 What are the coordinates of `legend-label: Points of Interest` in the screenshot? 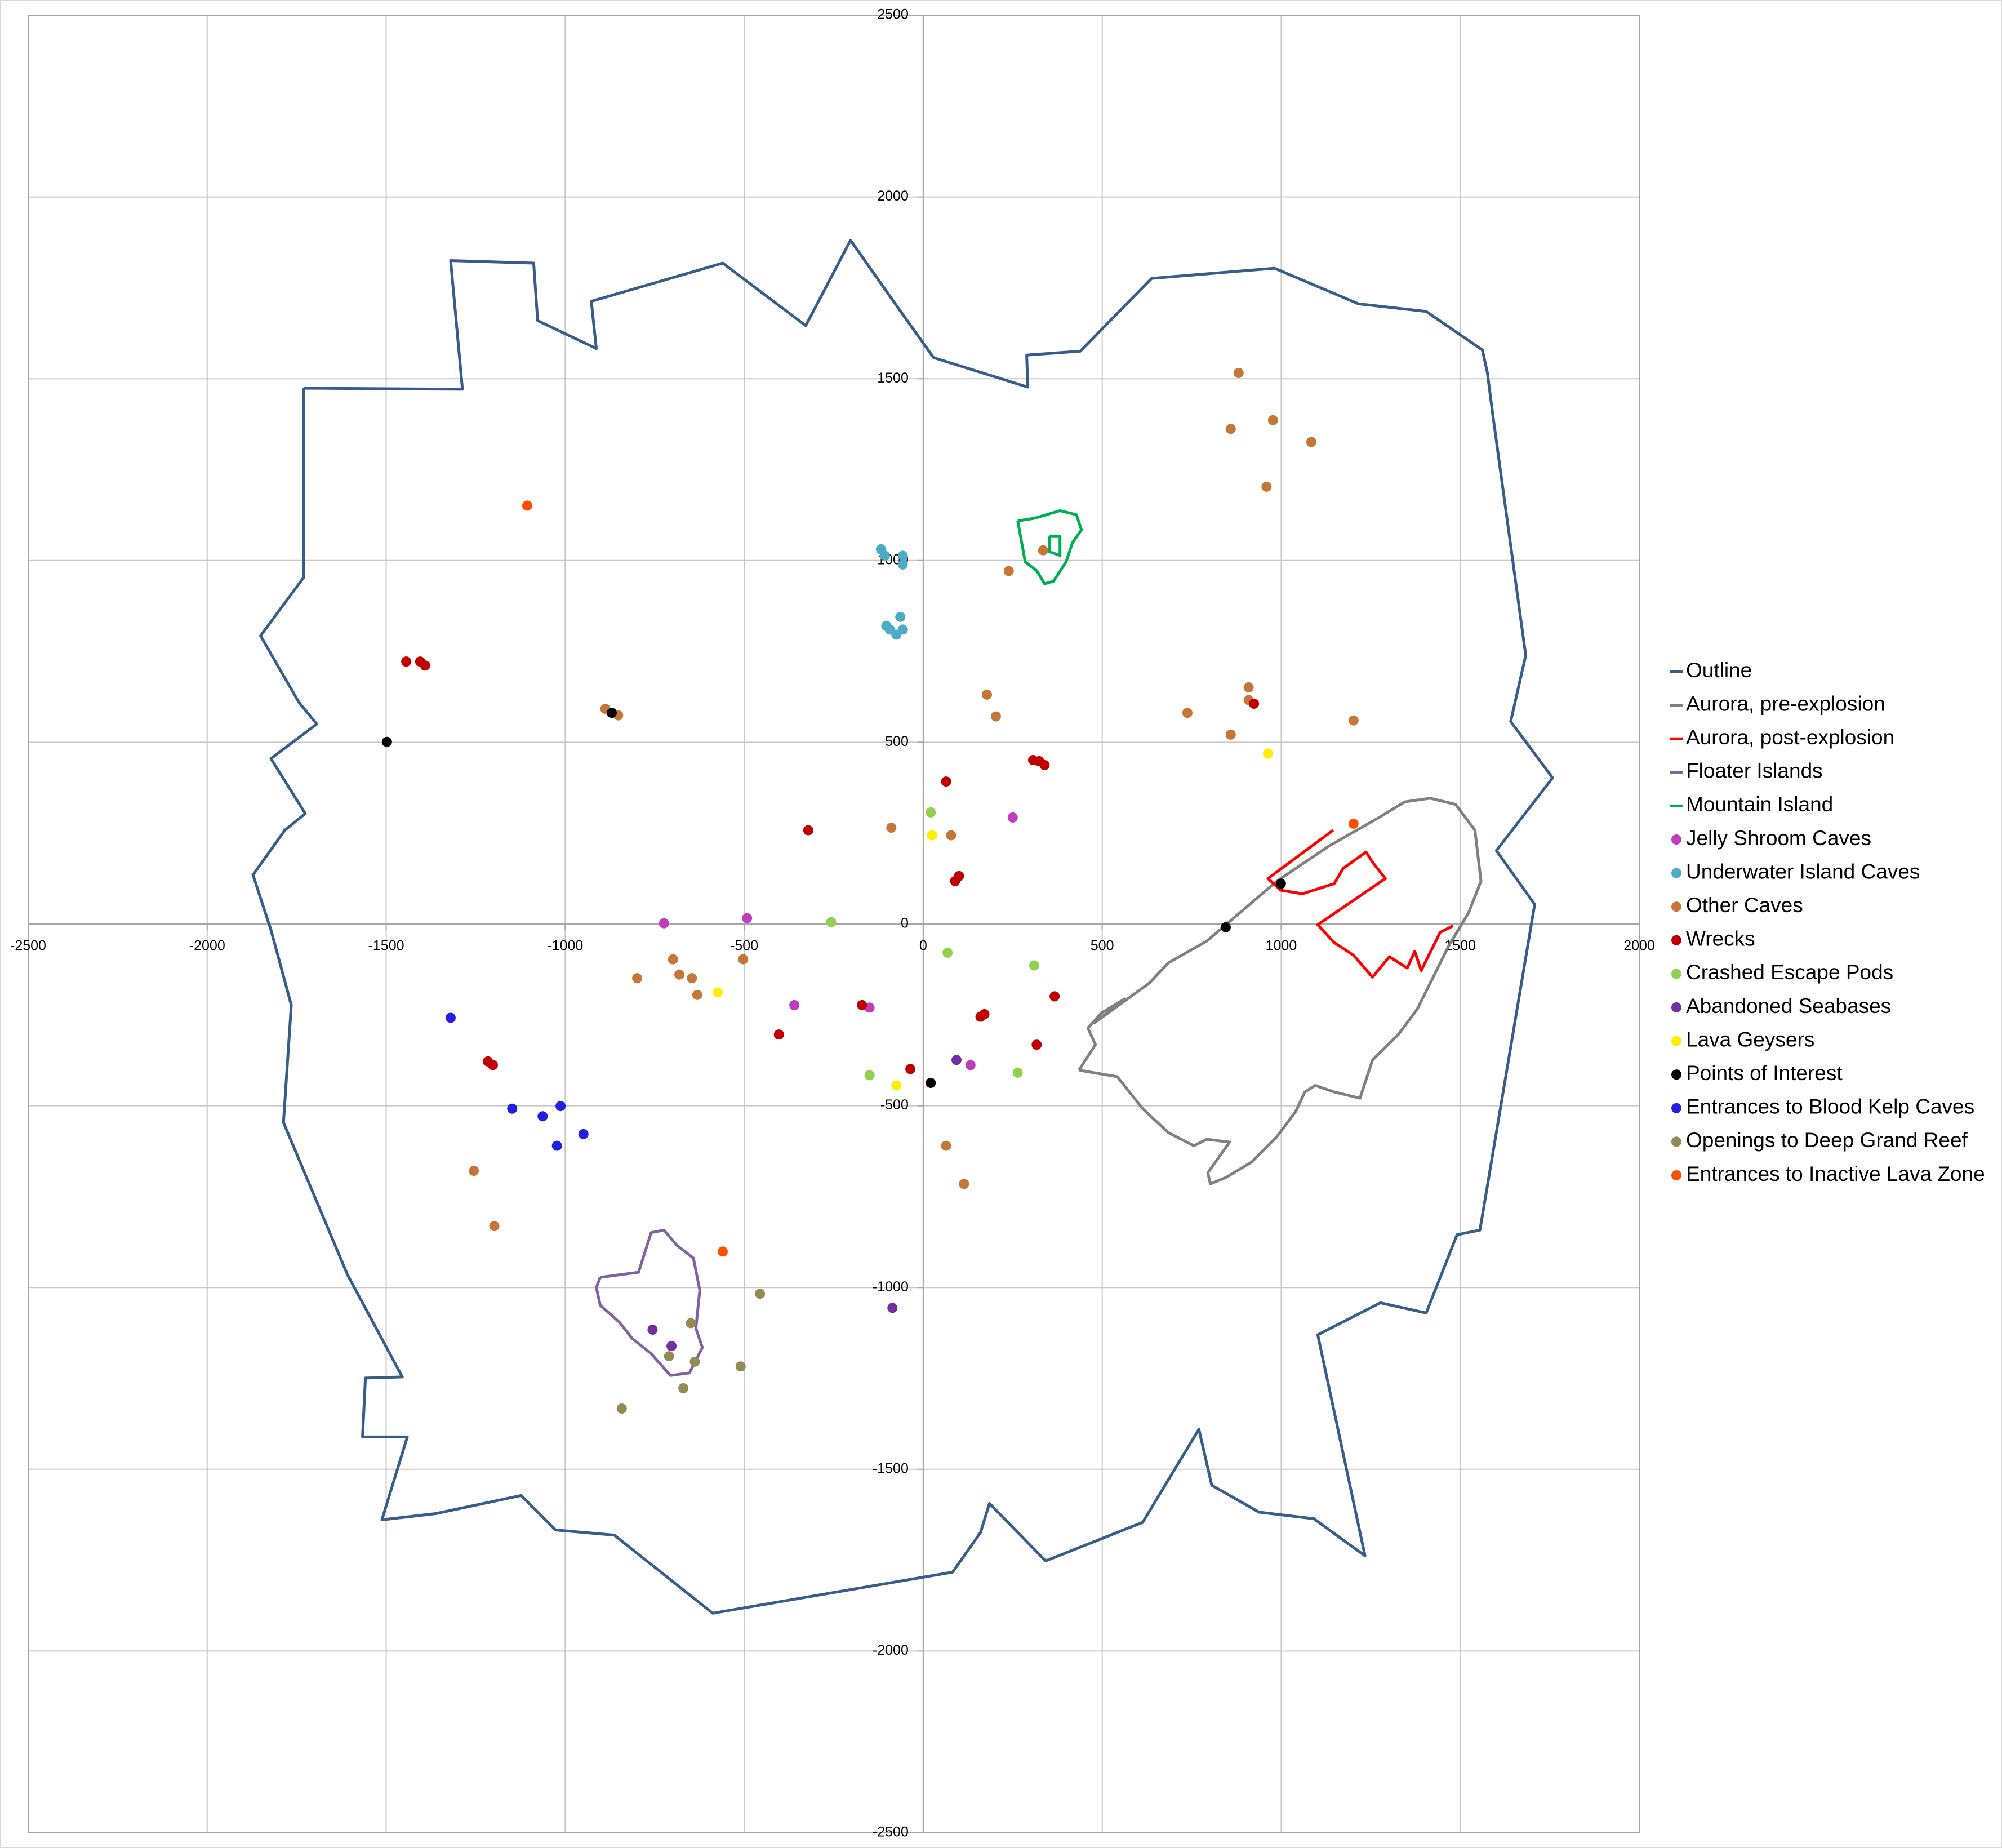 It's located at (1764, 1073).